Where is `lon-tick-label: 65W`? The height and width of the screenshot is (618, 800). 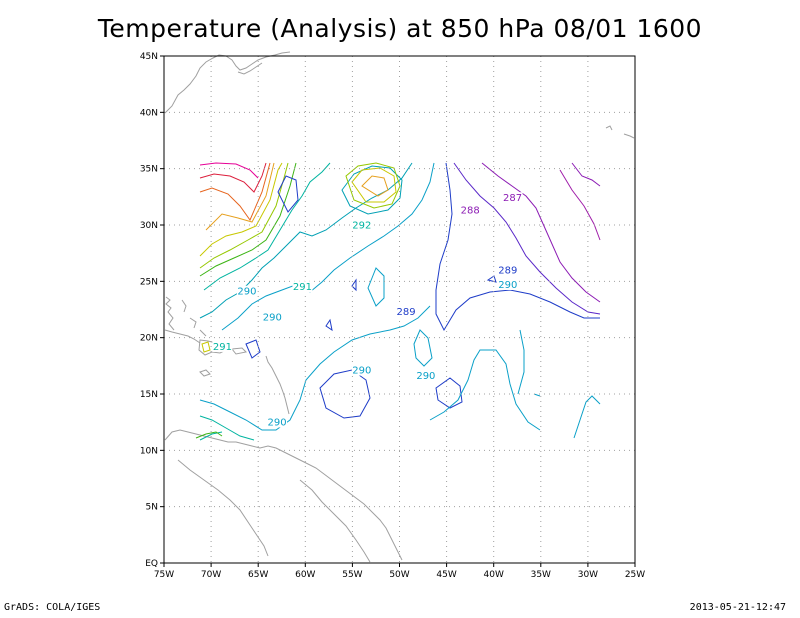
lon-tick-label: 65W is located at coordinates (258, 575).